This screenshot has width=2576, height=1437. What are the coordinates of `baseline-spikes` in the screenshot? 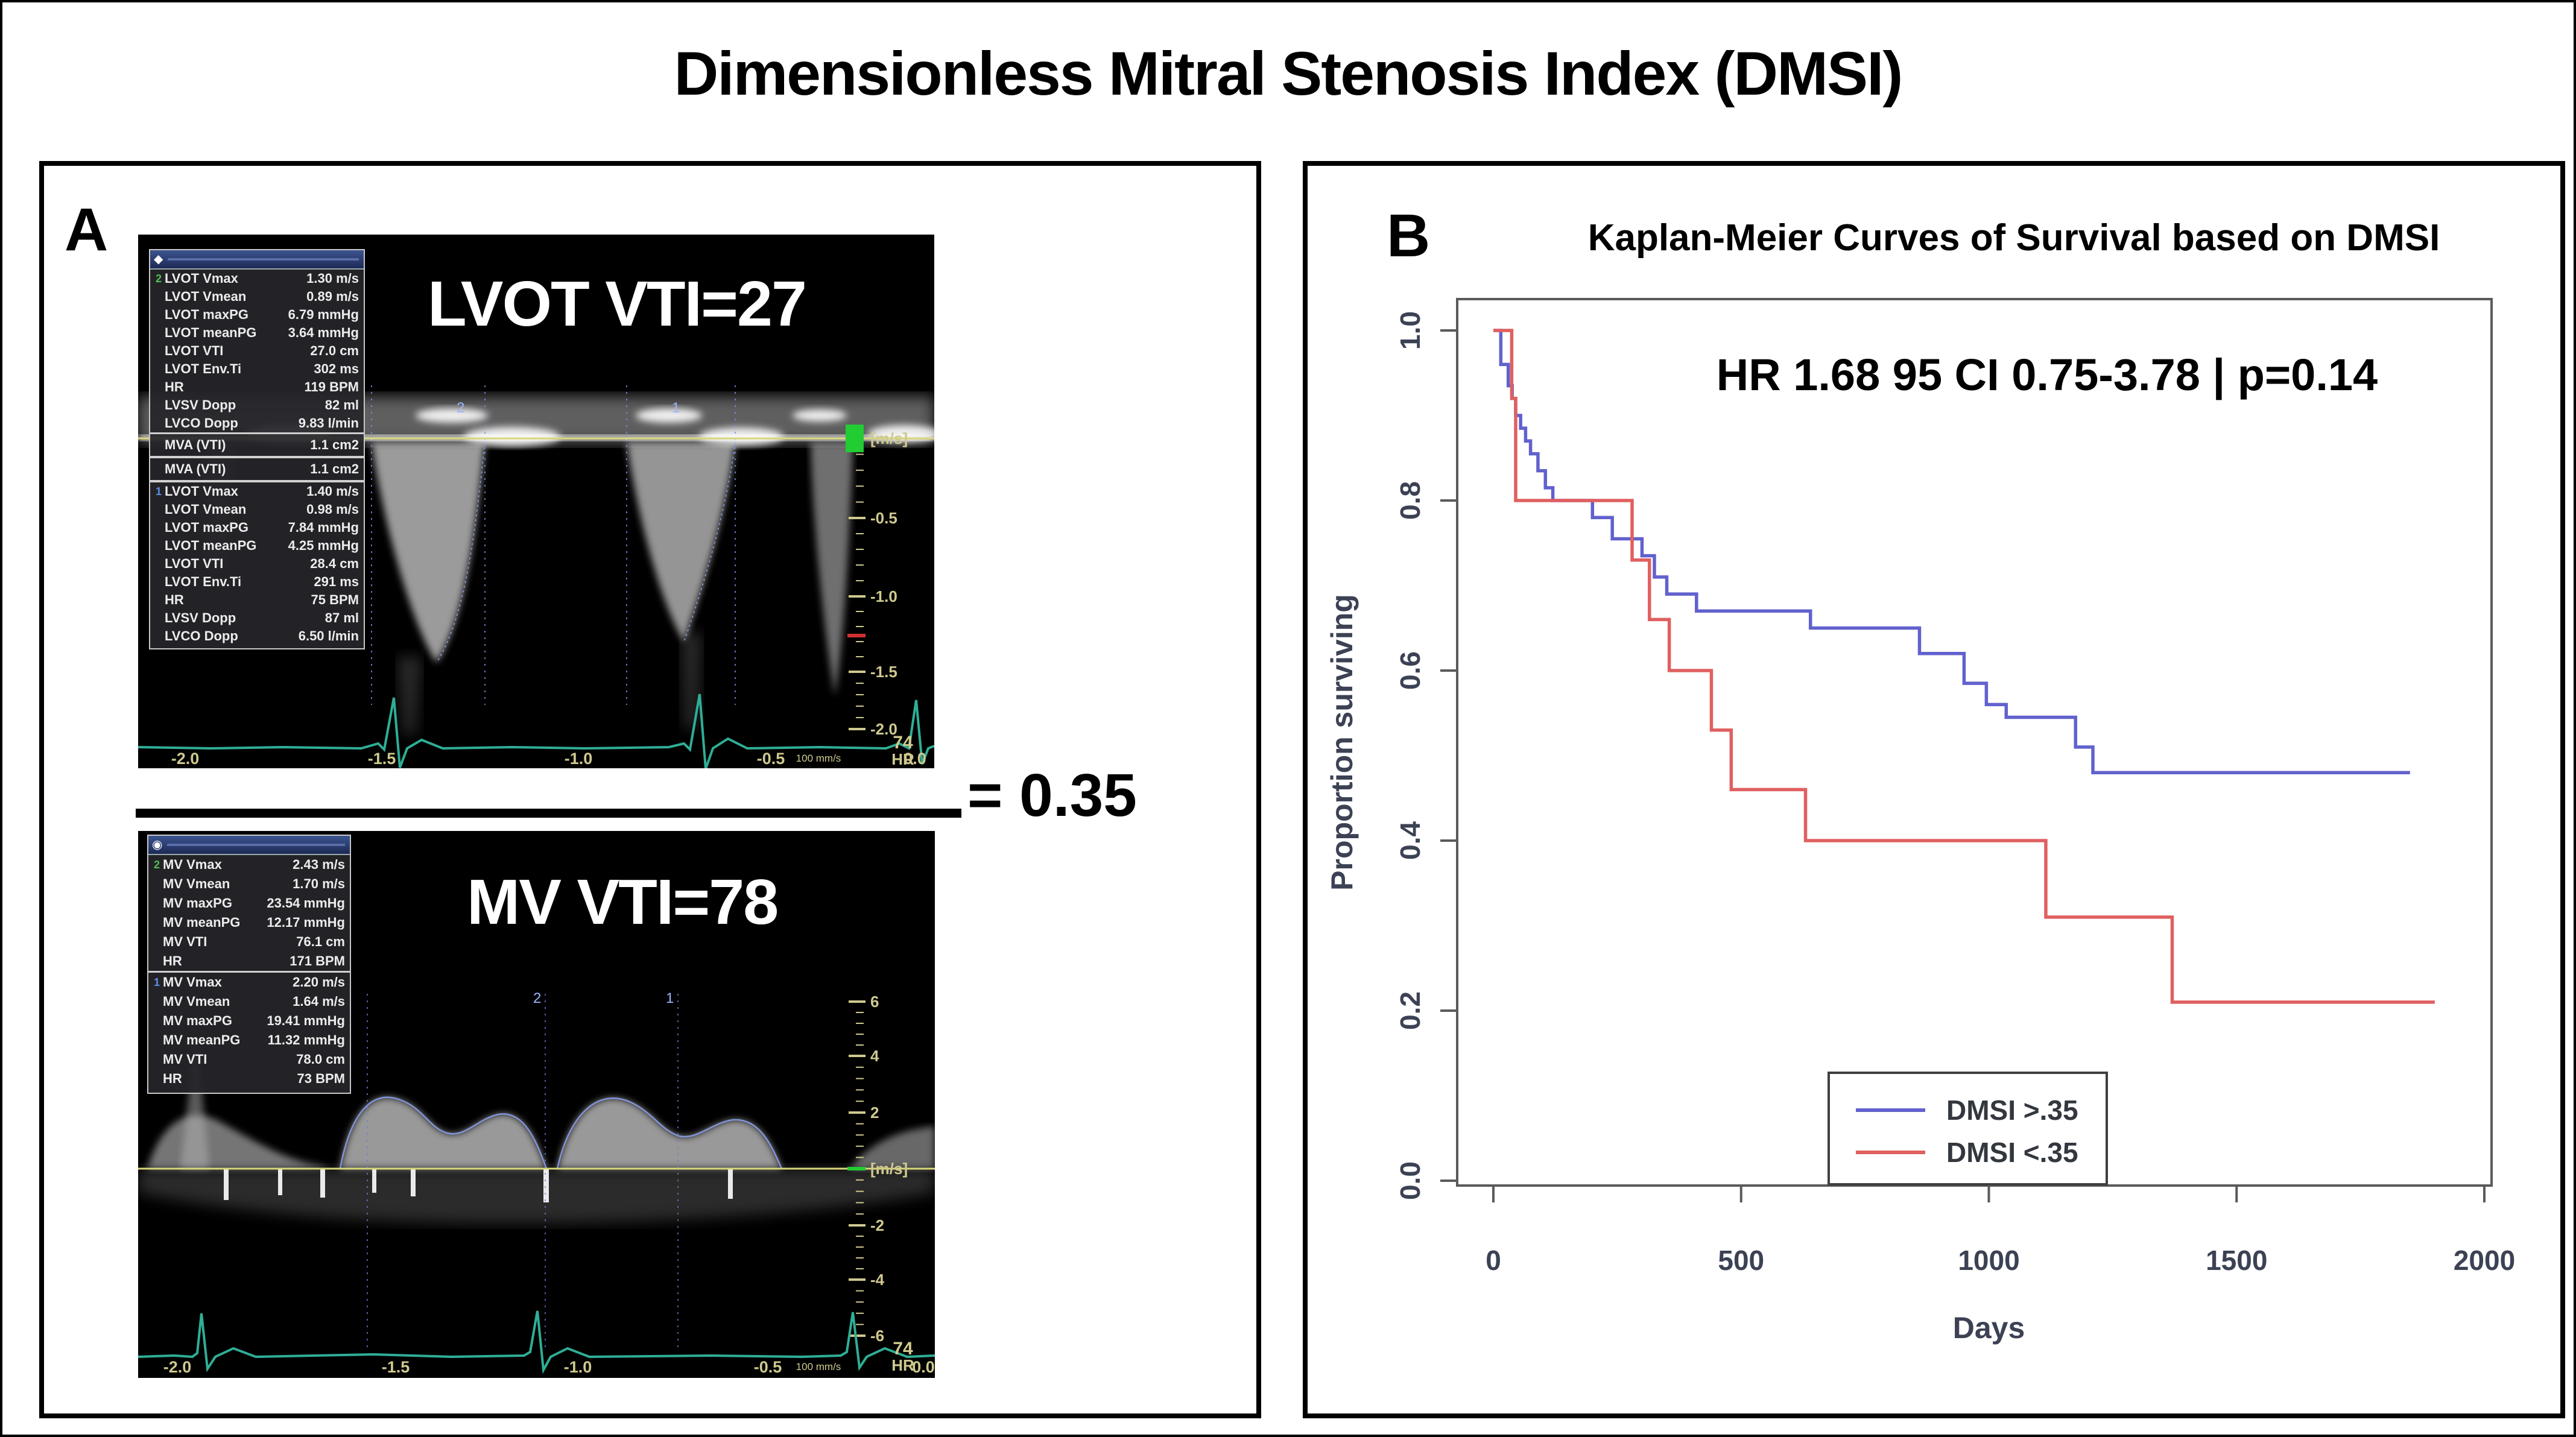 It's located at (478, 1185).